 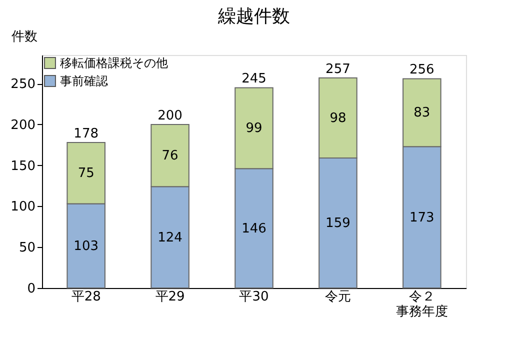 What do you see at coordinates (254, 228) in the screenshot?
I see `data-label: 146` at bounding box center [254, 228].